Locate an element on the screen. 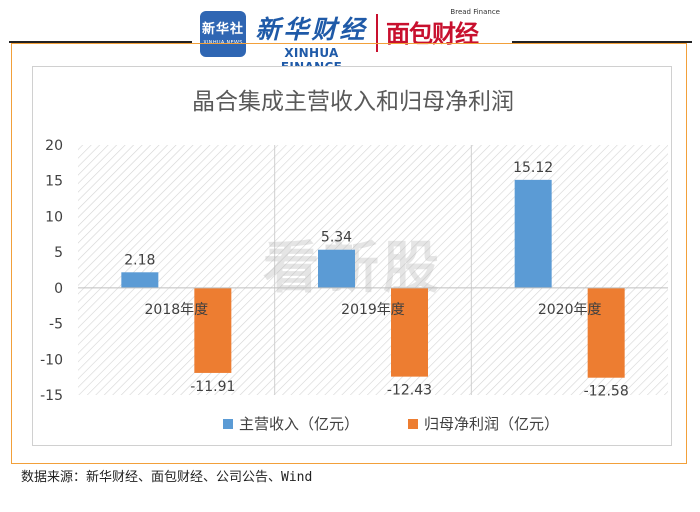  x-category-label: 2019年度 is located at coordinates (373, 310).